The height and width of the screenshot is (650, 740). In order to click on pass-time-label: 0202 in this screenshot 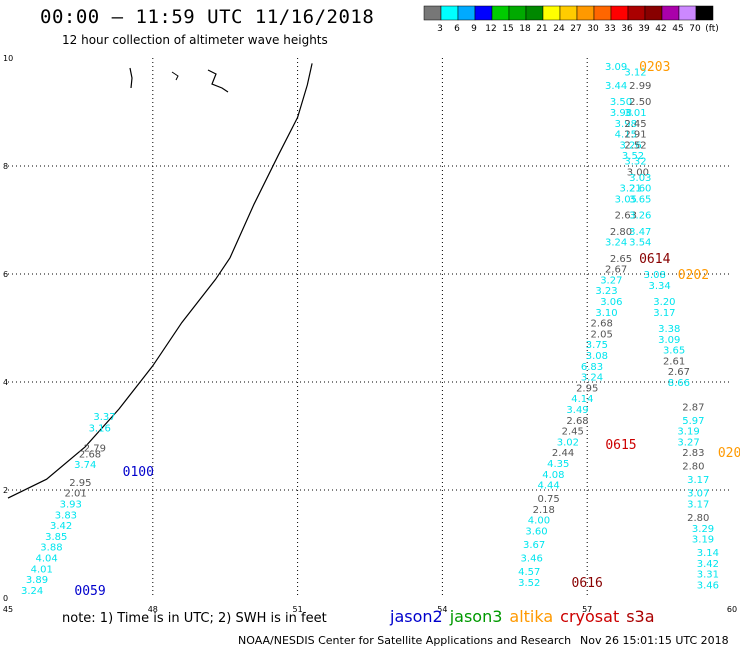, I will do `click(693, 275)`.